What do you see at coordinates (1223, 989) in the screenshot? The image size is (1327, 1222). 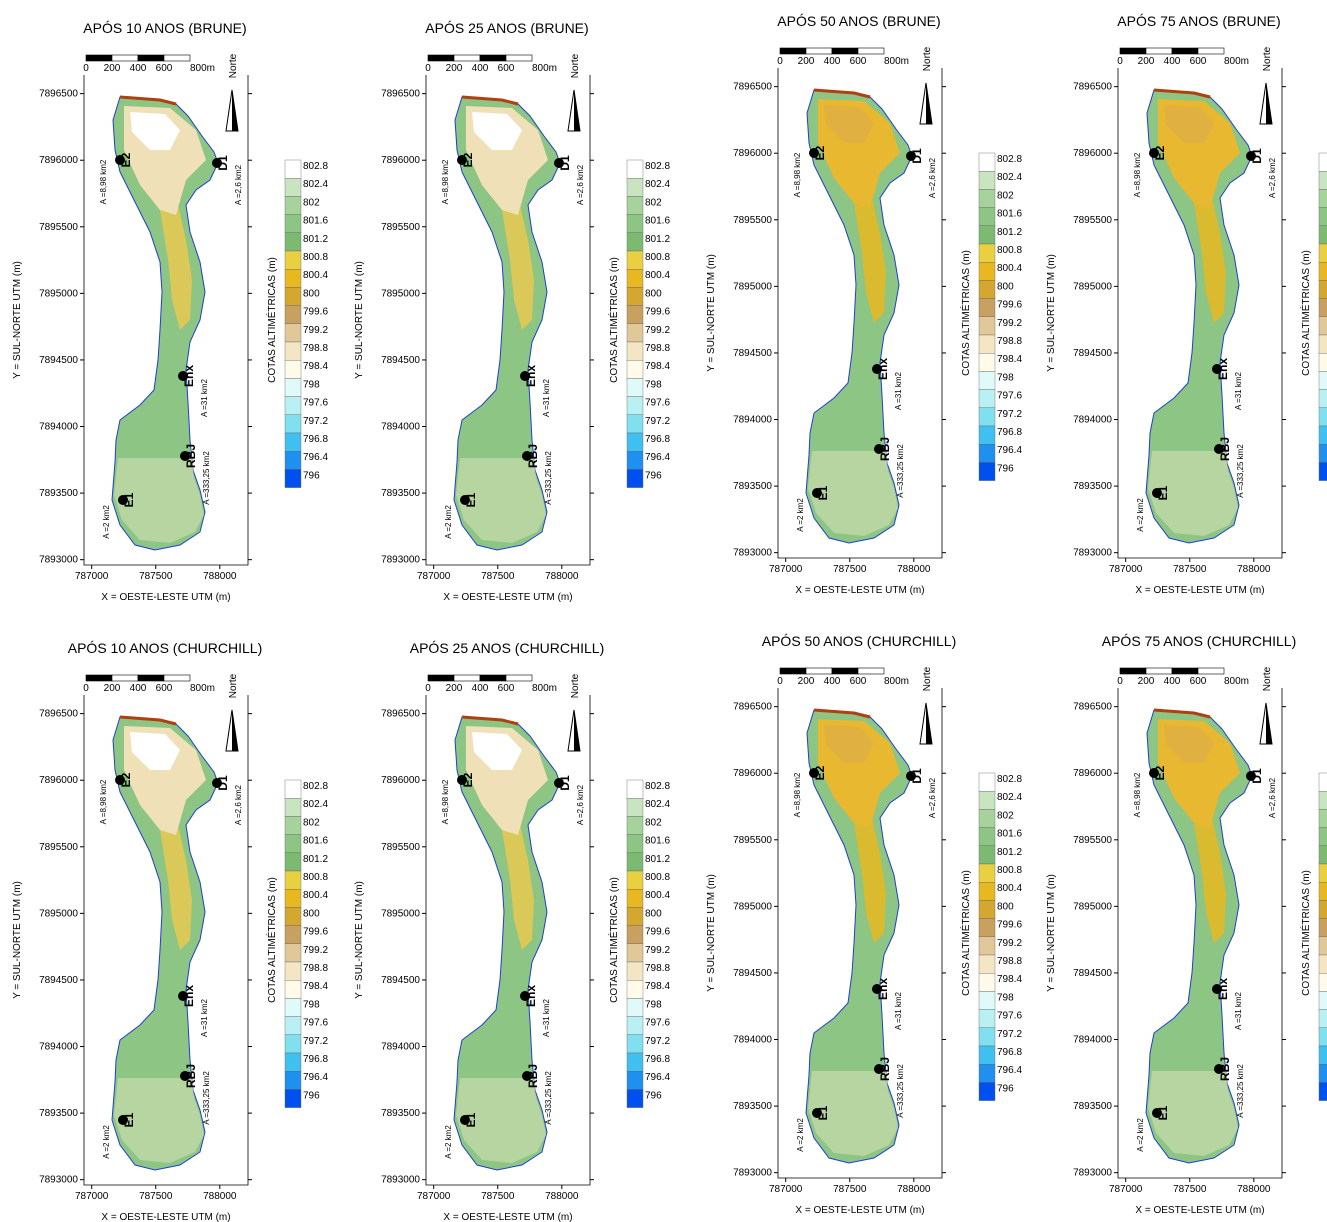 I see `point-label: Enx` at bounding box center [1223, 989].